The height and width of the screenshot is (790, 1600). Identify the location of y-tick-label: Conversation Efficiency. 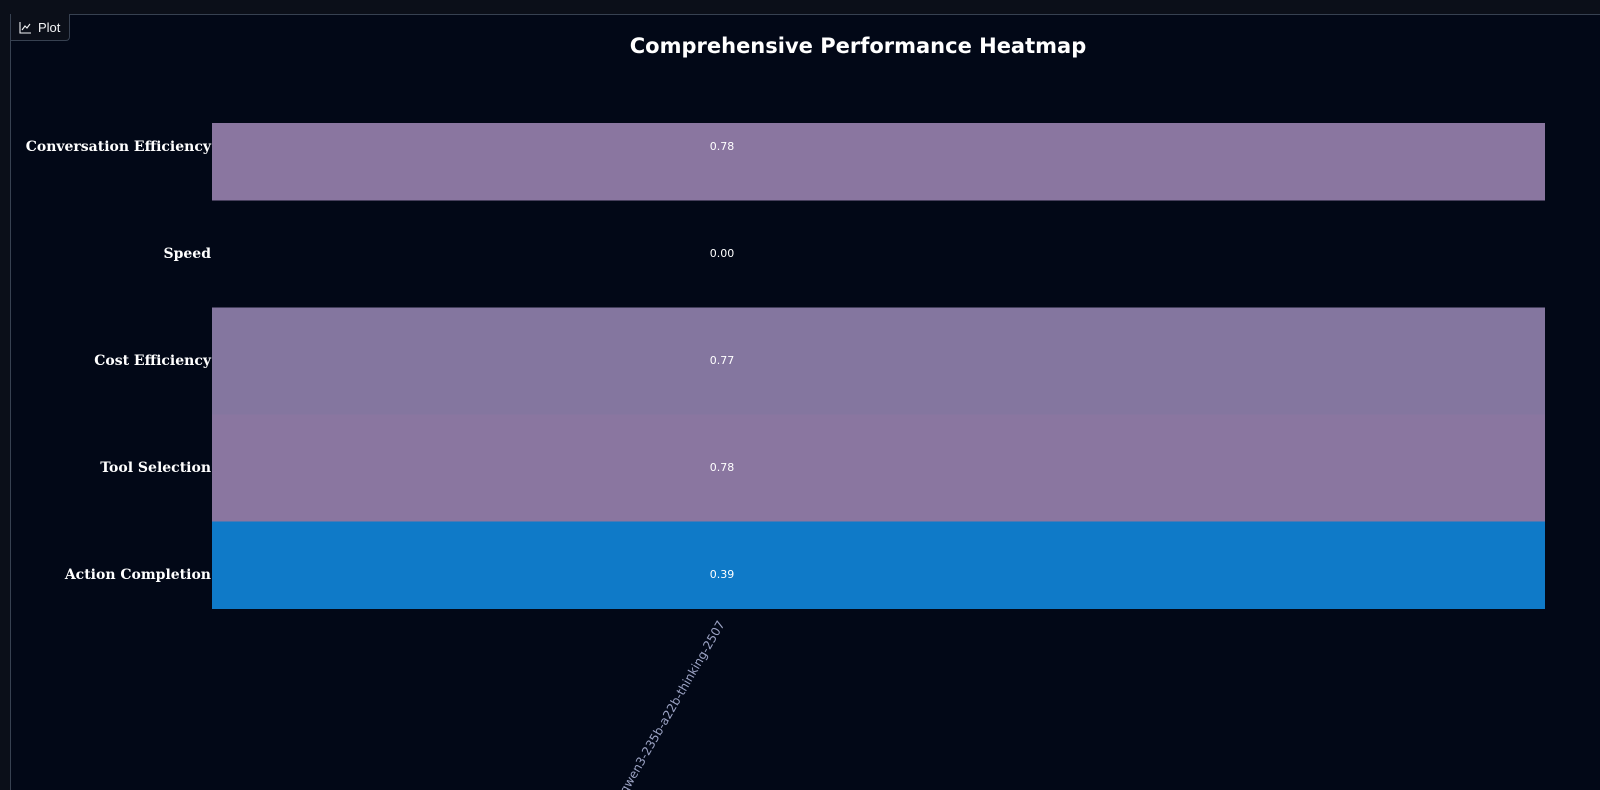
(119, 147).